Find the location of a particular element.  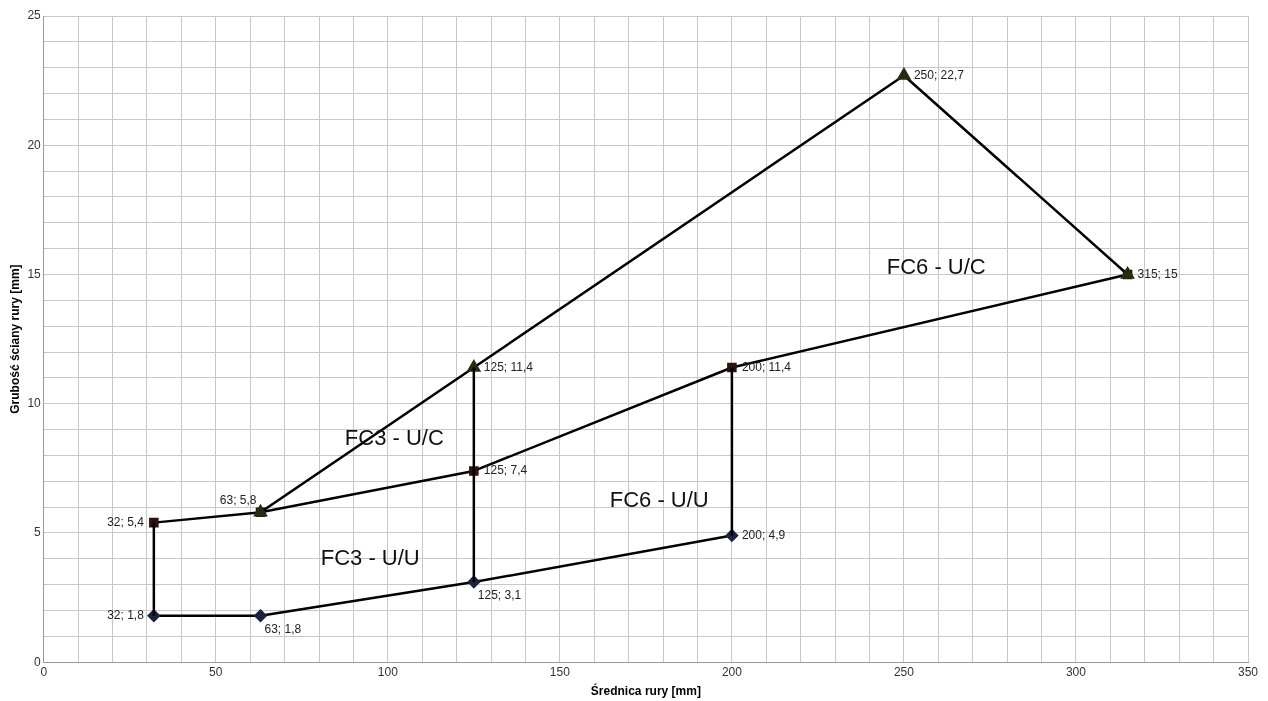

y-tick-label: 5 is located at coordinates (38, 532).